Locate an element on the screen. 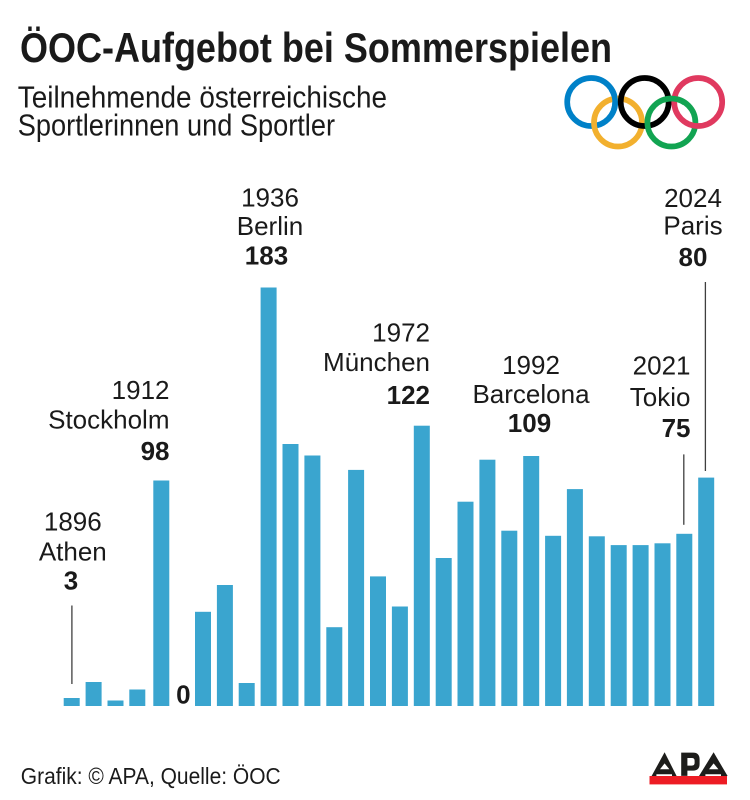 This screenshot has height=800, width=750. svg-text: Teilnehmende österreichische is located at coordinates (202, 97).